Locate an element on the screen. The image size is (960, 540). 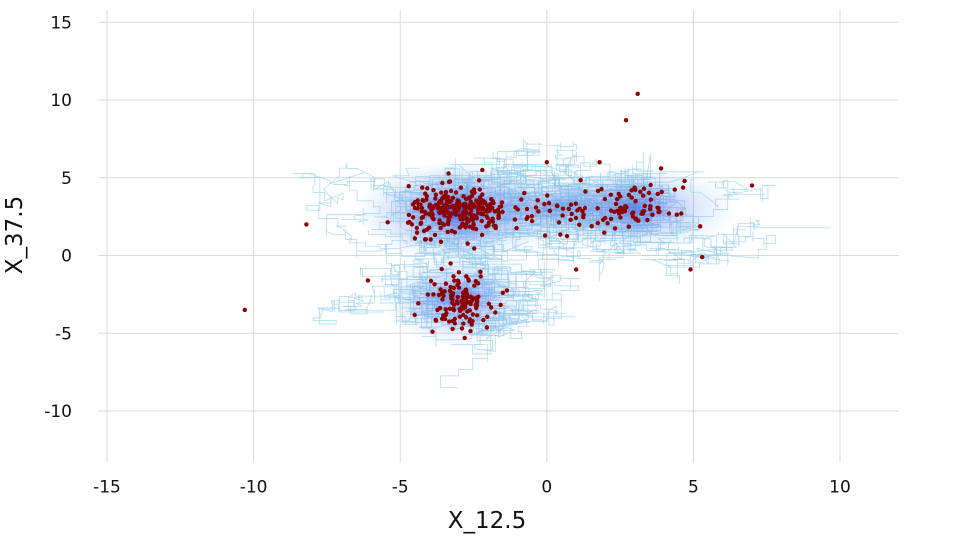
y-tick-label: 0 is located at coordinates (66, 257).